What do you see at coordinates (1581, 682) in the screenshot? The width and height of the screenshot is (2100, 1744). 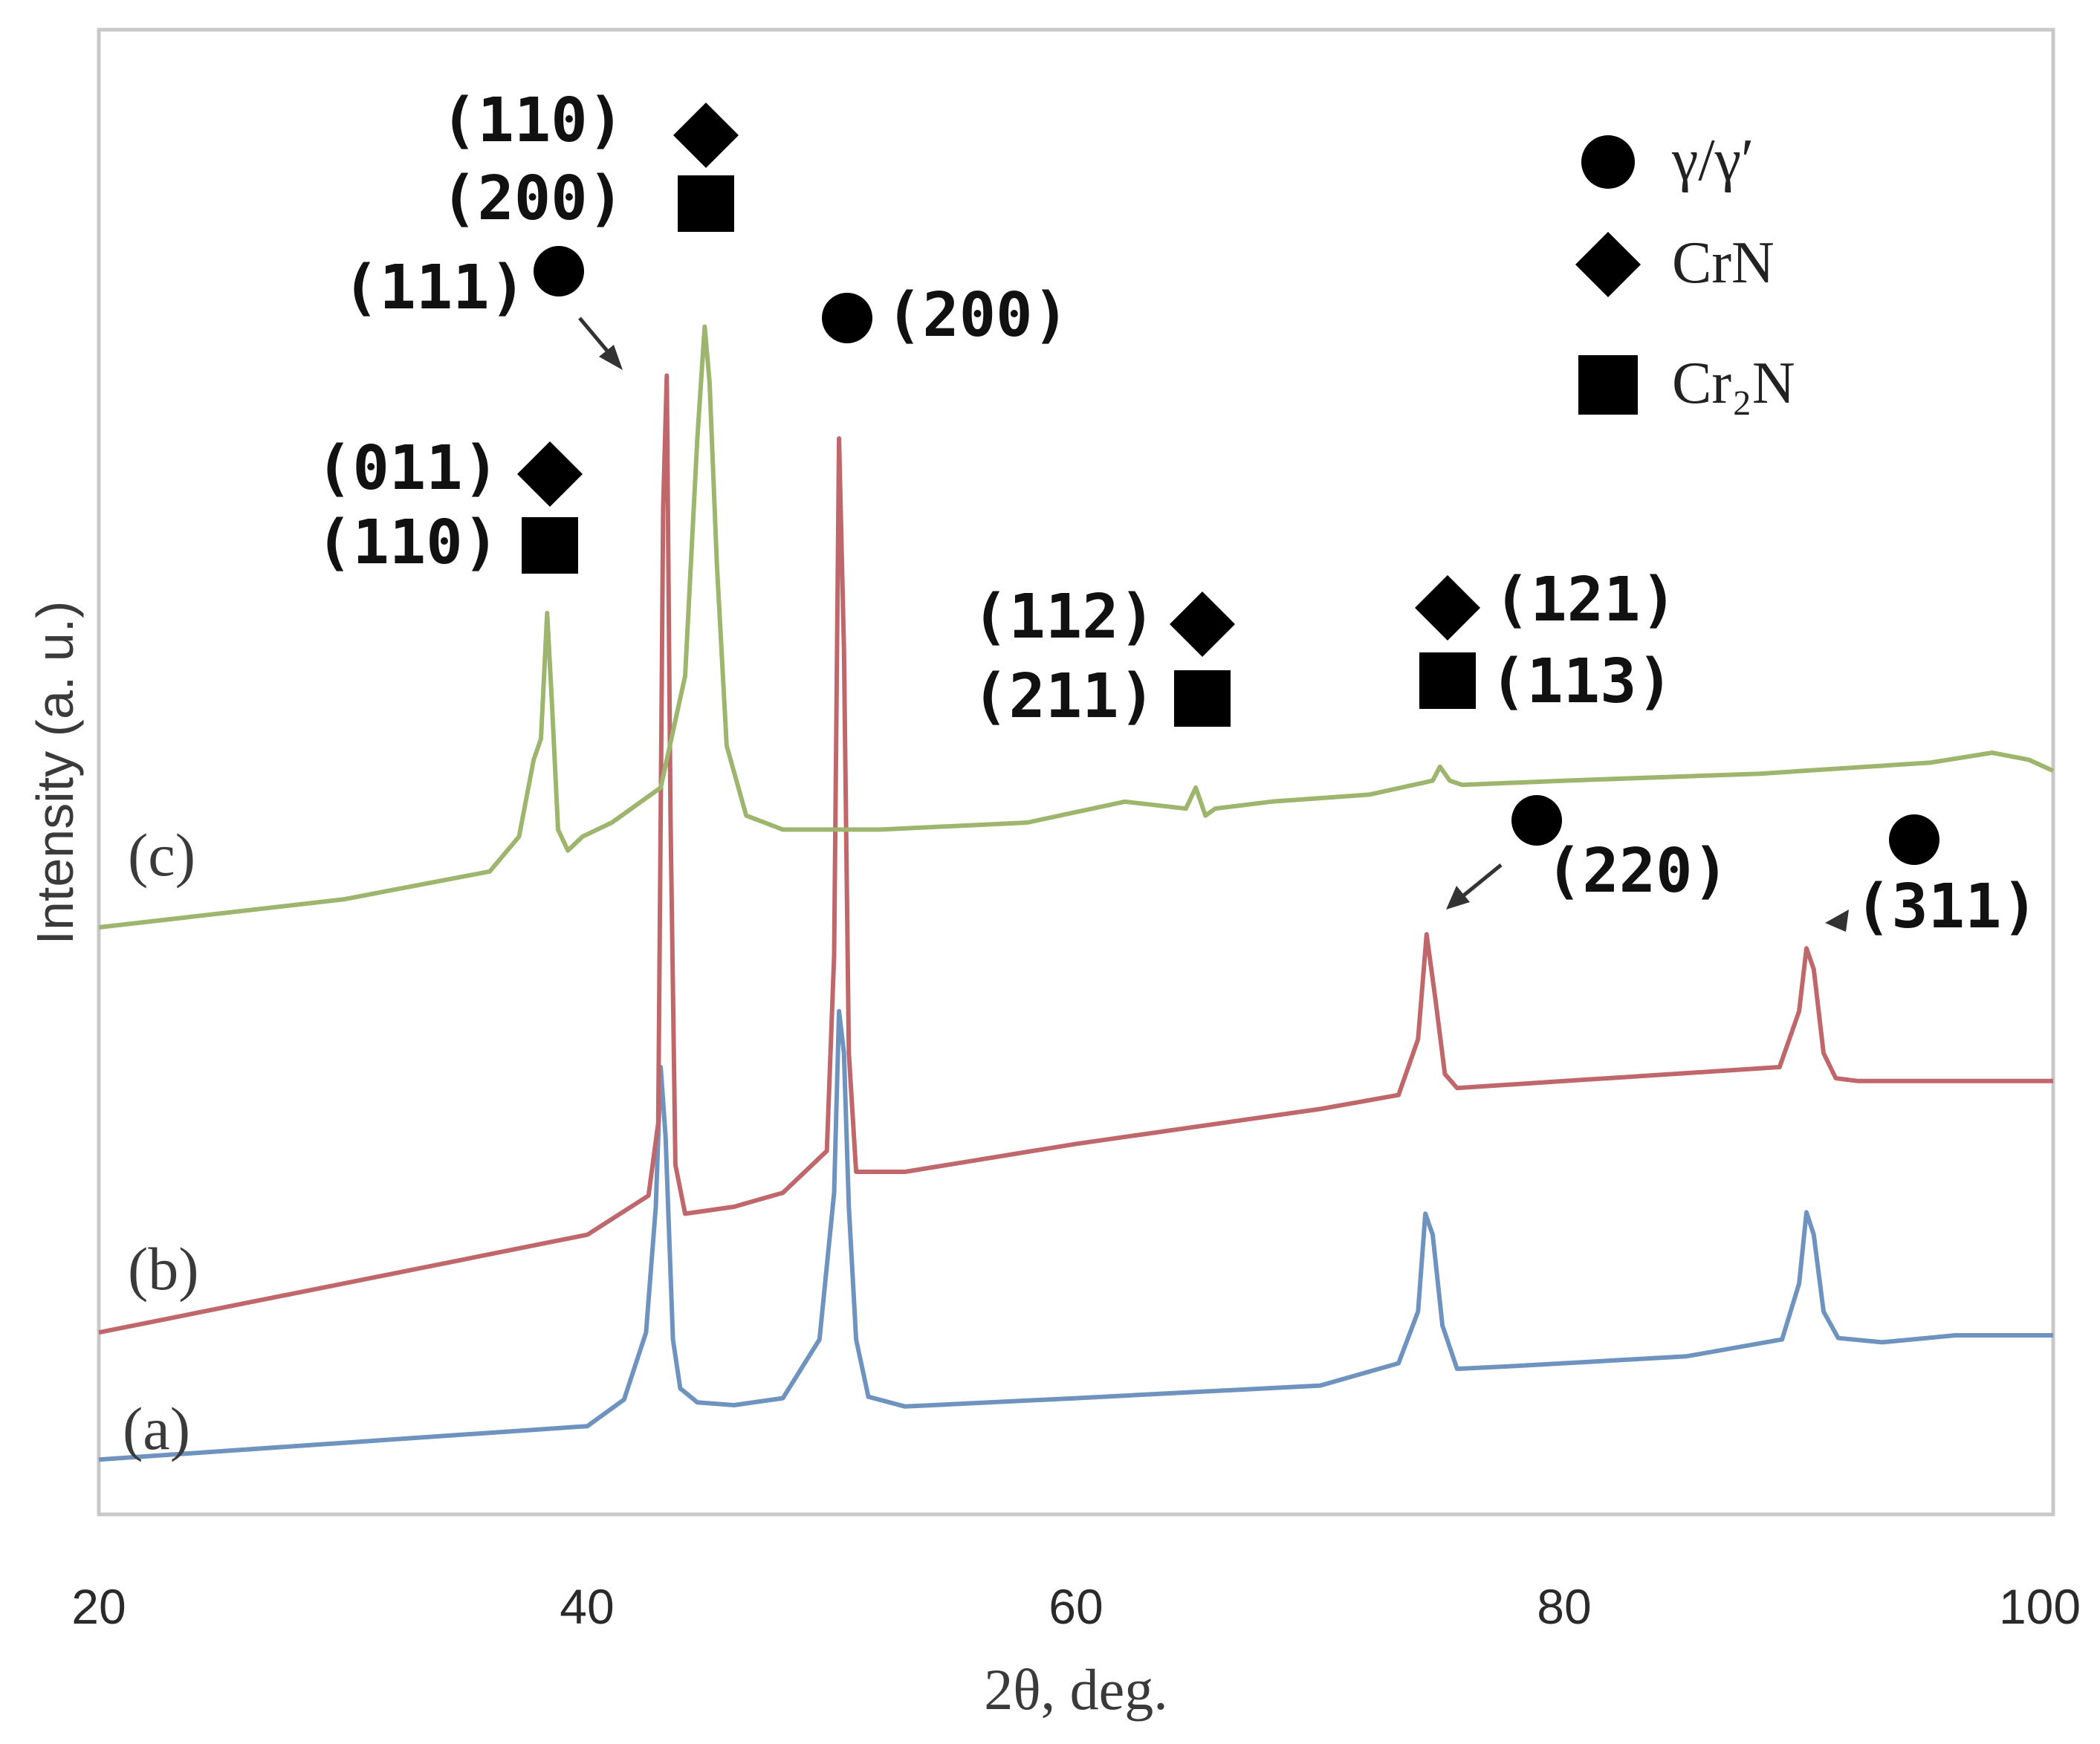 I see `annotation-label: (113)` at bounding box center [1581, 682].